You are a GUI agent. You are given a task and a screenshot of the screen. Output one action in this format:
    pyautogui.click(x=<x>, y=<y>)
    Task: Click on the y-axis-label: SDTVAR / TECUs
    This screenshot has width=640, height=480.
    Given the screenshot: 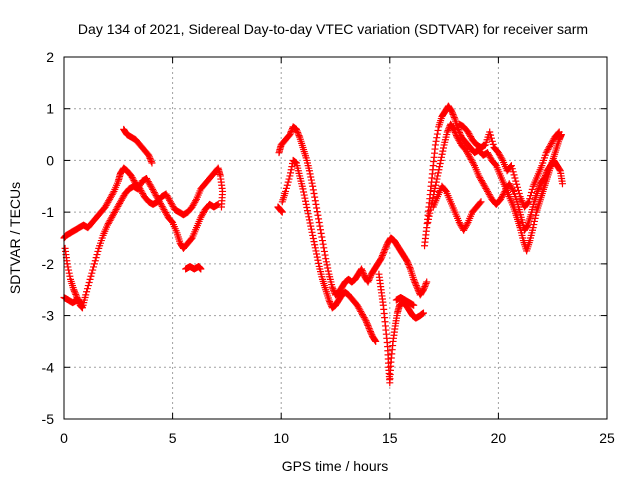 What is the action you would take?
    pyautogui.click(x=15, y=238)
    